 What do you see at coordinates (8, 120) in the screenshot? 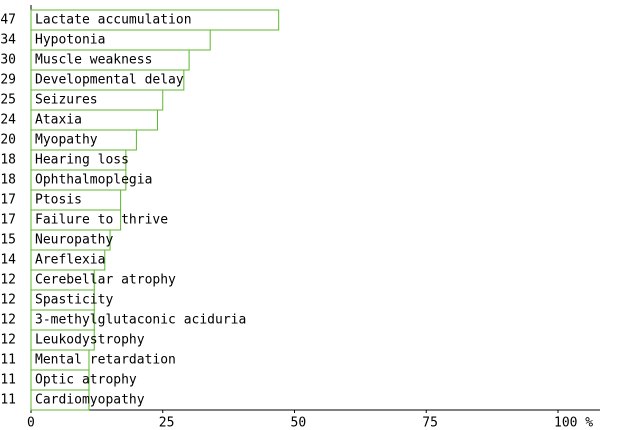
I see `value-label: 24` at bounding box center [8, 120].